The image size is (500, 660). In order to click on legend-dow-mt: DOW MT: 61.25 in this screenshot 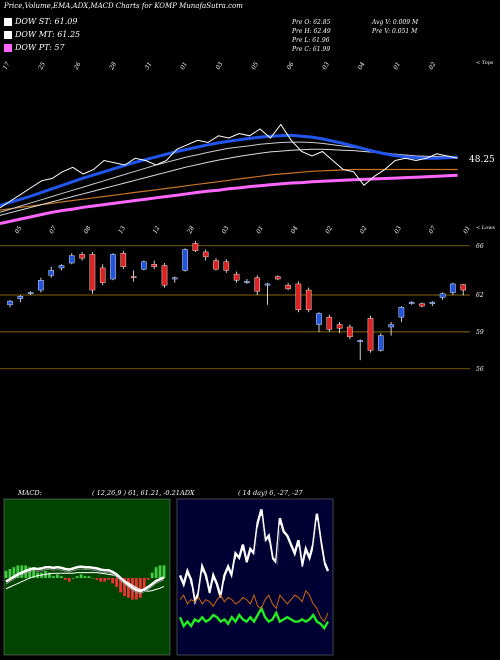, I will do `click(42, 34)`.